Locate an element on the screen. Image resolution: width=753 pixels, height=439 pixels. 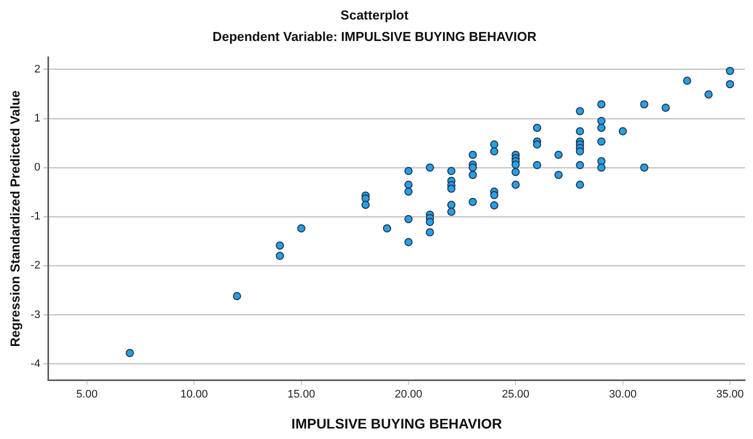
y-tick-label: -4 is located at coordinates (35, 364).